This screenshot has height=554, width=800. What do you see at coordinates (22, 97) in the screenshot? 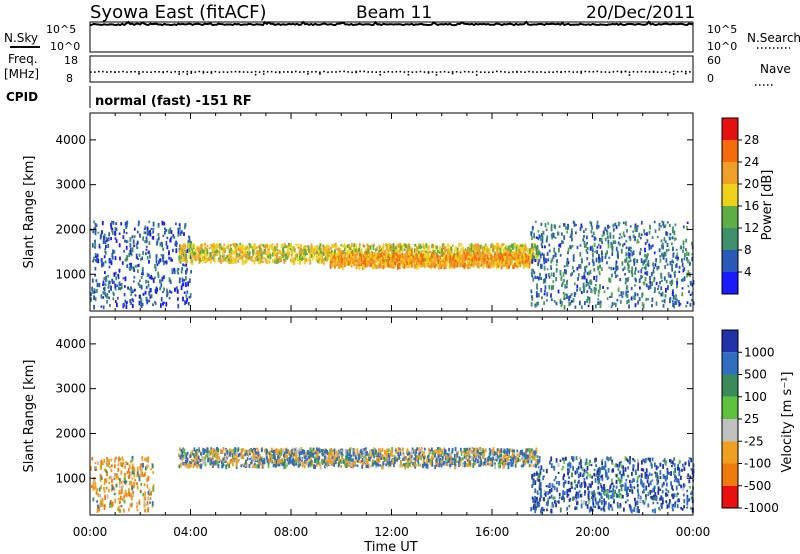
I see `cpid-label: CPID` at bounding box center [22, 97].